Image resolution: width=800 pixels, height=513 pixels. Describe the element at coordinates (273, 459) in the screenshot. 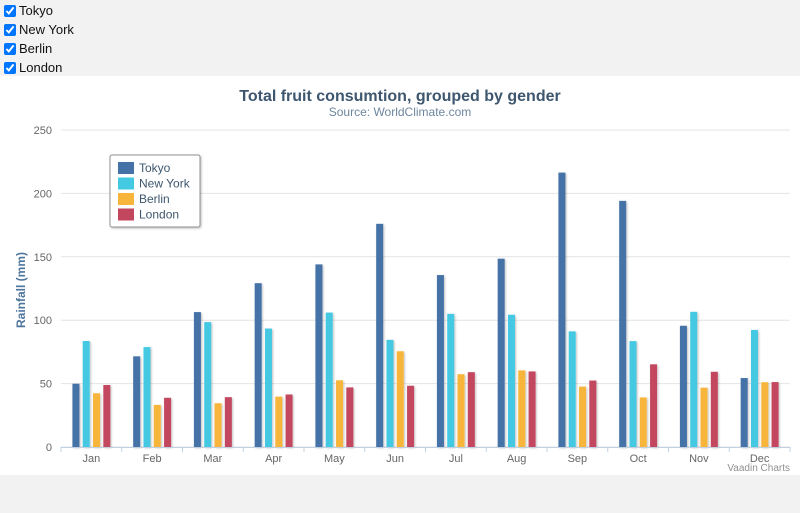

I see `x-tick-label-apr: Apr` at that location.